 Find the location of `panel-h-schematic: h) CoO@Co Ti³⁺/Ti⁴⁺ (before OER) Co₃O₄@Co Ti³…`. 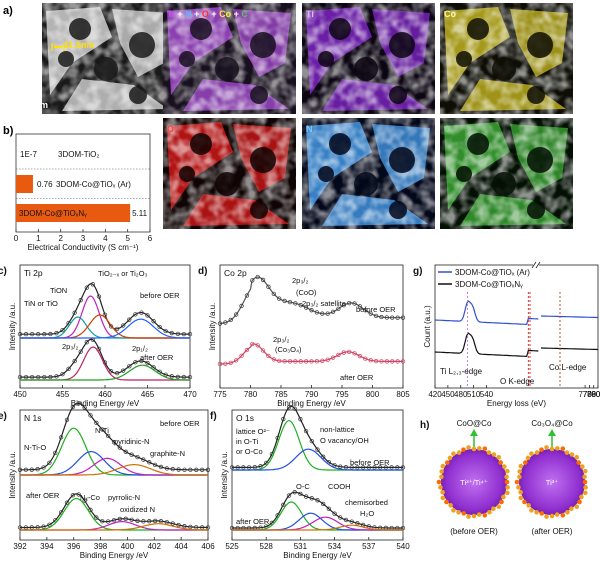

panel-h-schematic: h) CoO@Co Ti³⁺/Ti⁴⁺ (before OER) Co₃O₄@Co Ti³… is located at coordinates (504, 477).